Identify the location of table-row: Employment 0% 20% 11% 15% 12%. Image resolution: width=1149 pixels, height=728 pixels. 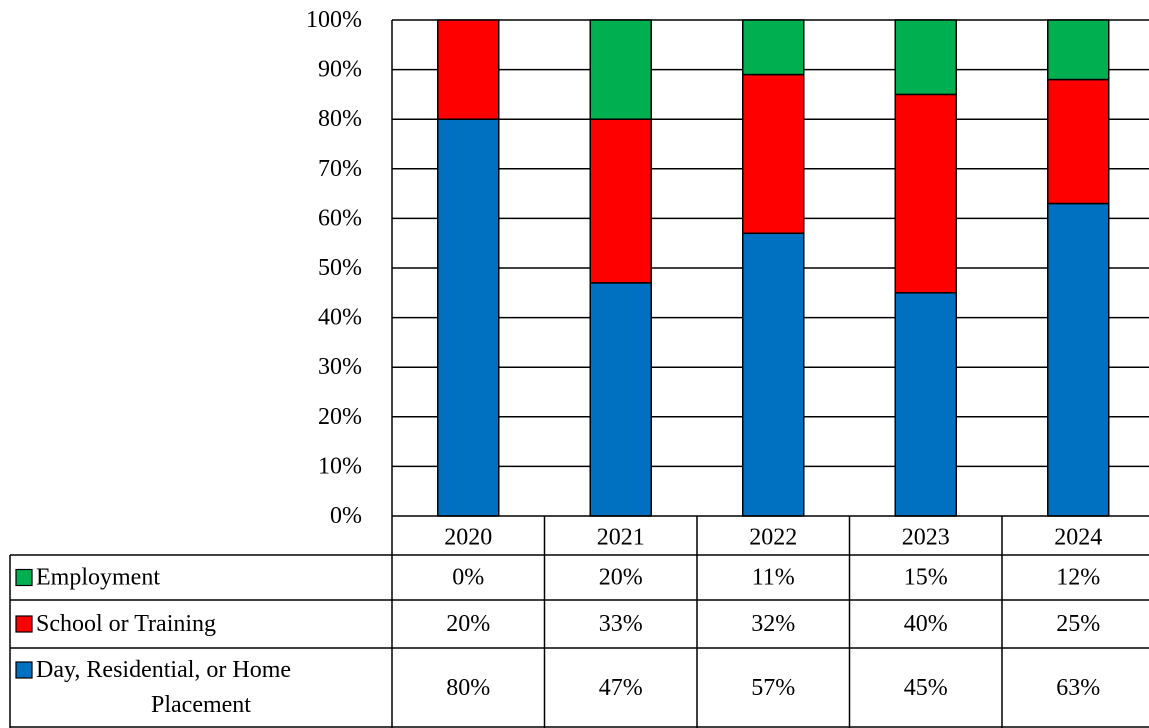
(557, 578).